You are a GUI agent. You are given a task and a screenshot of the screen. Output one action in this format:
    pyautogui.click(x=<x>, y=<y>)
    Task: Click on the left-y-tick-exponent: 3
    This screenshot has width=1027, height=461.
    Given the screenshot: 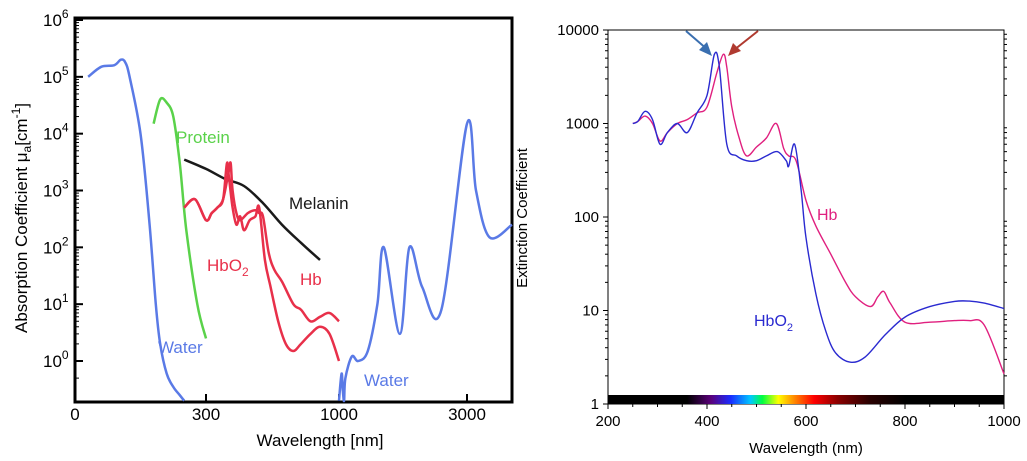 What is the action you would take?
    pyautogui.click(x=65, y=185)
    